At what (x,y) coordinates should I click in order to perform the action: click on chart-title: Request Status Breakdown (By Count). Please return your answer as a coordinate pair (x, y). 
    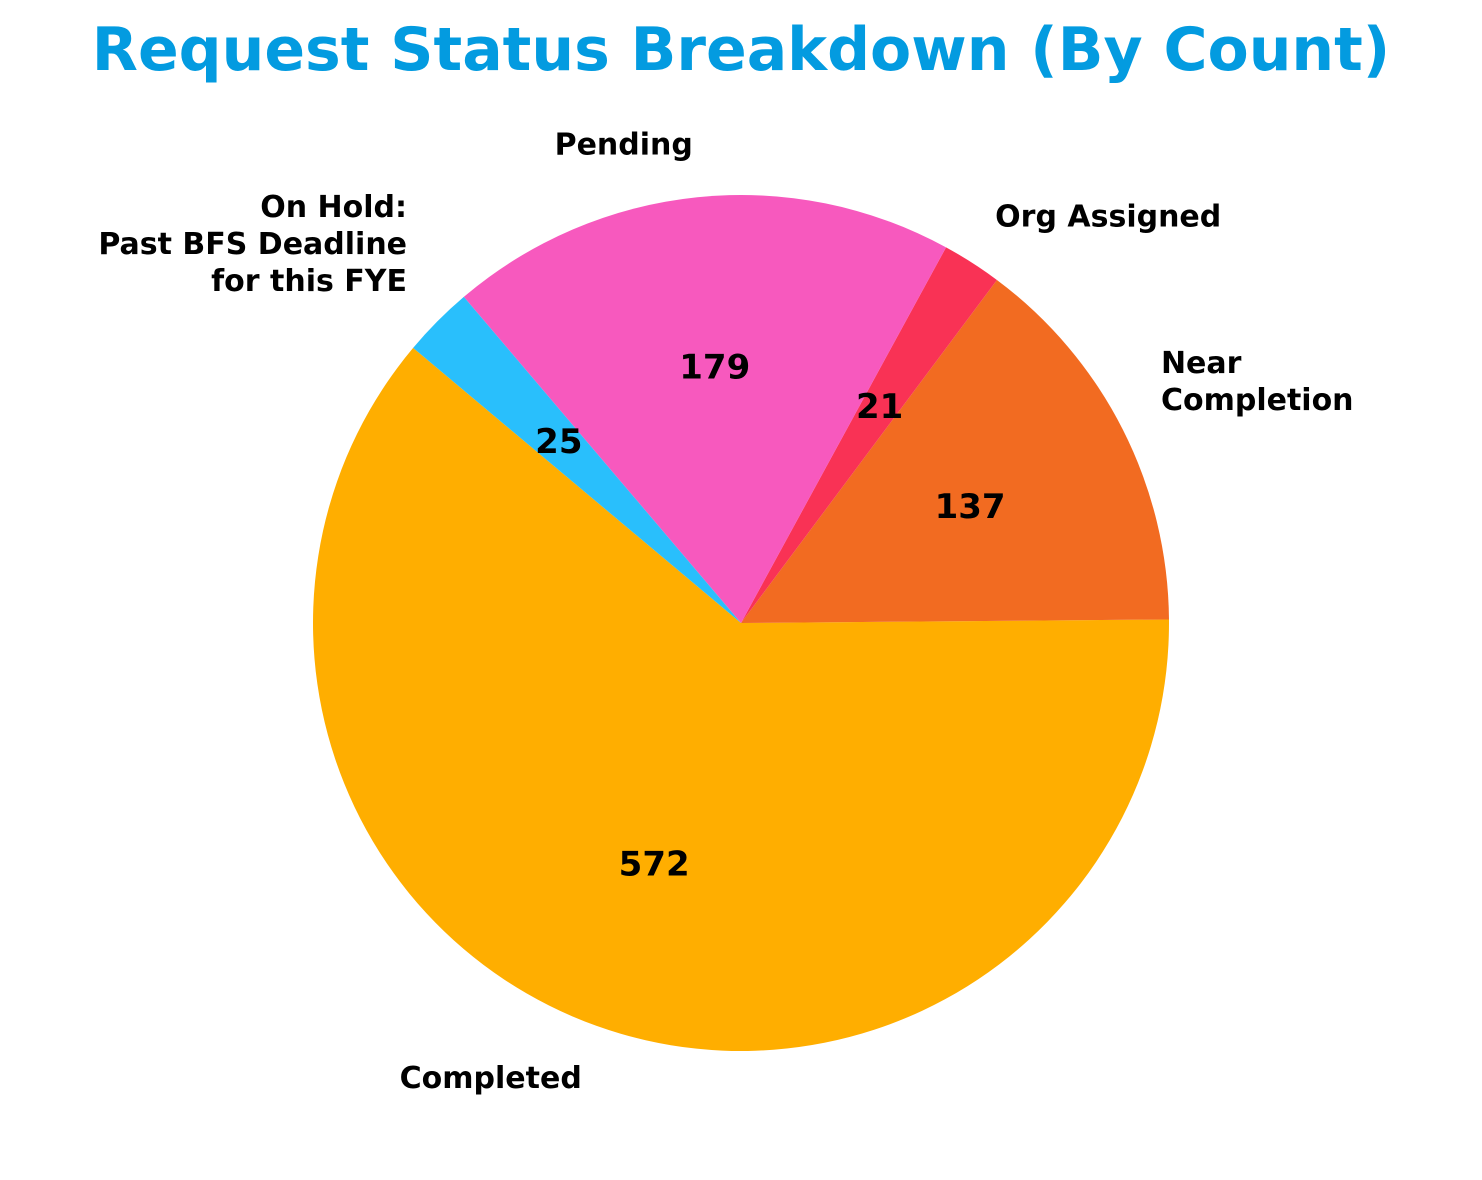
    Looking at the image, I should click on (741, 50).